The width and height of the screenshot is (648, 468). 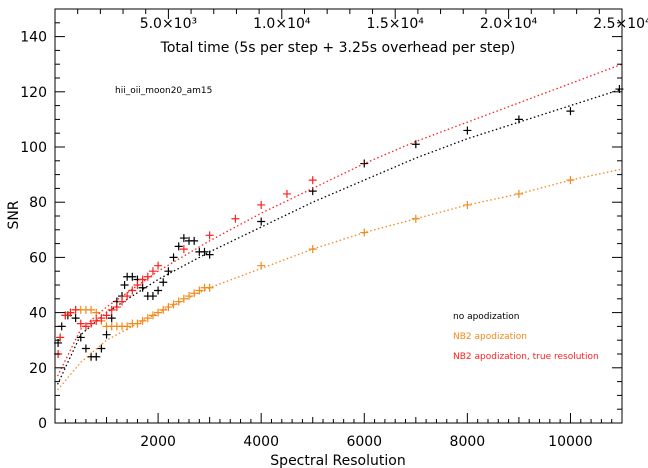 What do you see at coordinates (490, 337) in the screenshot?
I see `legend-item-2: NB2 apodization` at bounding box center [490, 337].